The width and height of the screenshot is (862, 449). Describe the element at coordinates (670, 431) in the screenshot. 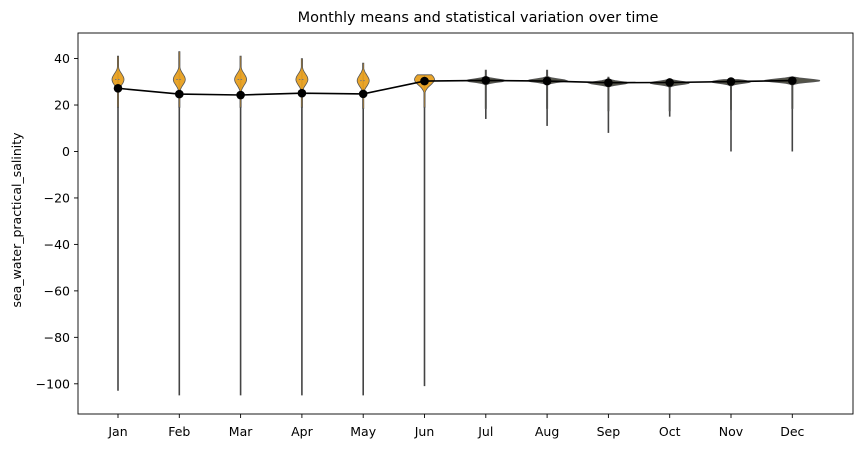

I see `x-tick-label: Oct` at that location.